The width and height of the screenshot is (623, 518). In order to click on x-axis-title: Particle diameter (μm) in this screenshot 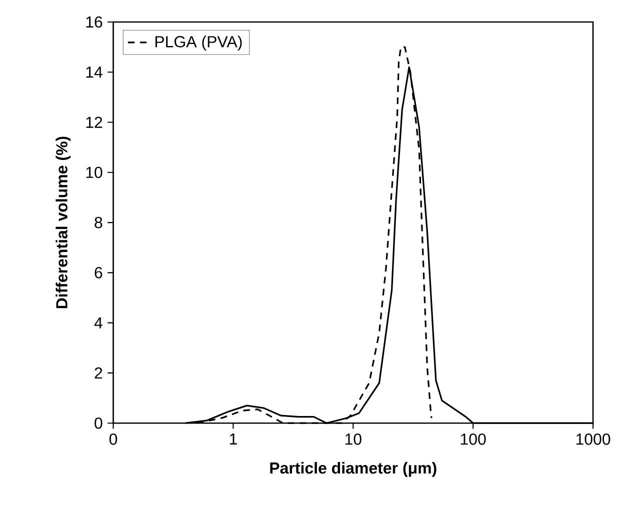, I will do `click(353, 470)`.